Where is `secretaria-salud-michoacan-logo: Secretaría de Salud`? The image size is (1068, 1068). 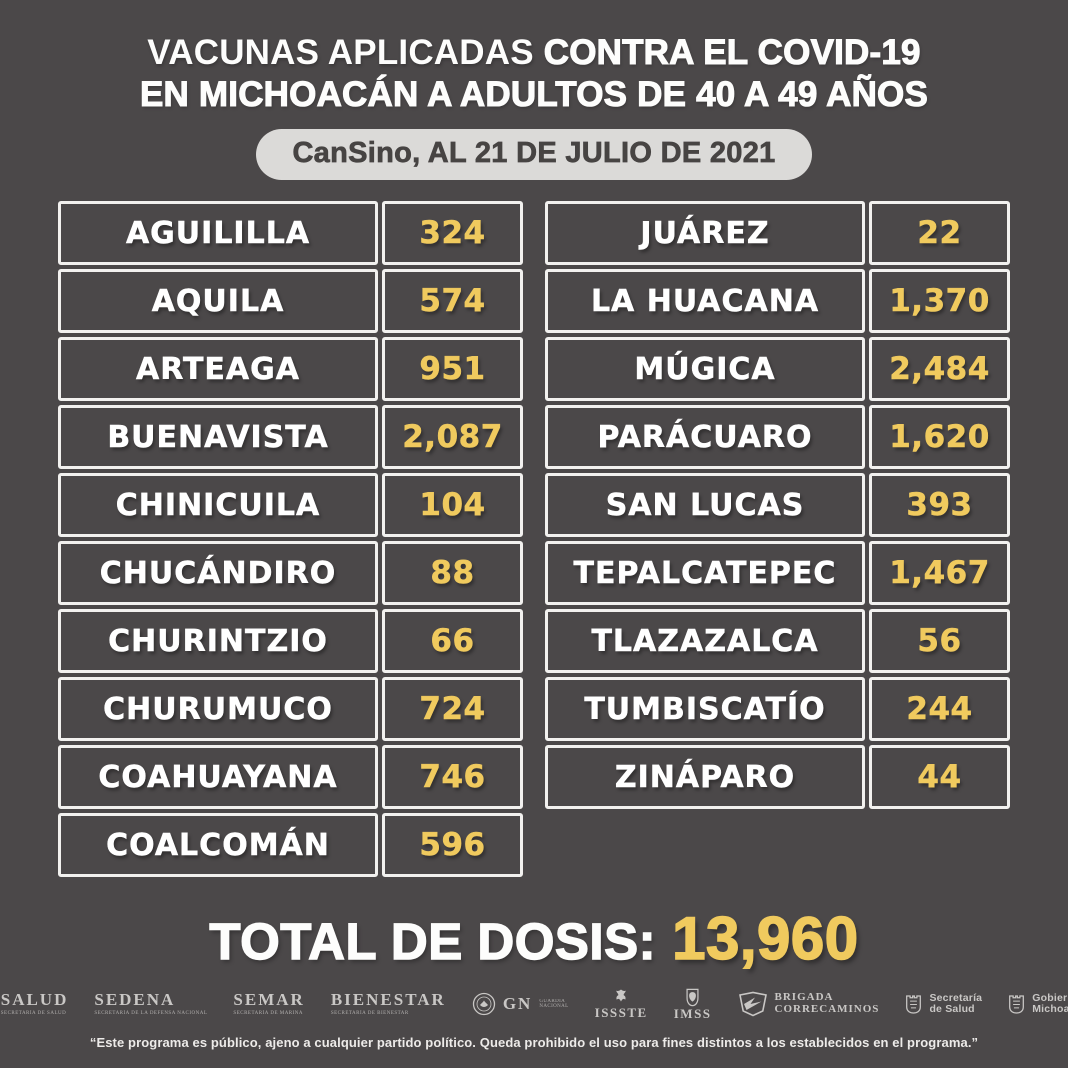 secretaria-salud-michoacan-logo: Secretaría de Salud is located at coordinates (943, 1003).